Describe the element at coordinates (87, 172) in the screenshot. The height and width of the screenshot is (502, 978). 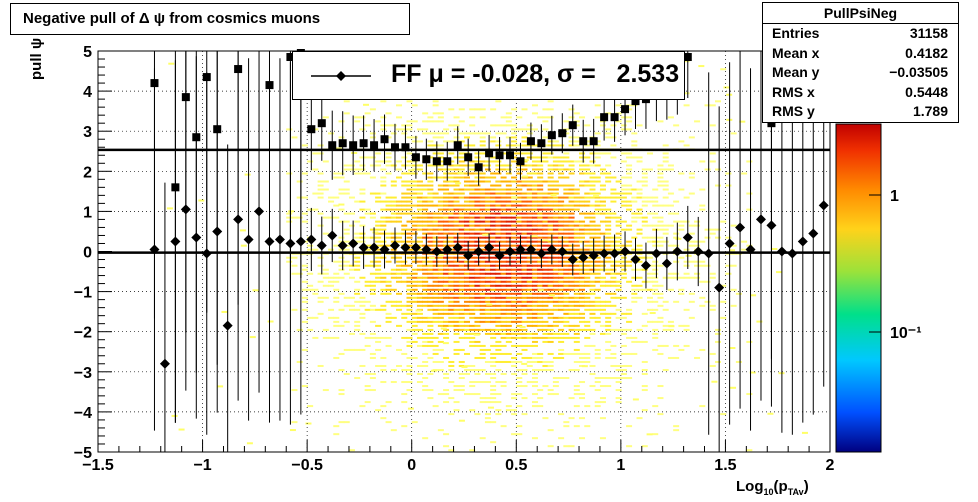
I see `y-tick-label: 2` at that location.